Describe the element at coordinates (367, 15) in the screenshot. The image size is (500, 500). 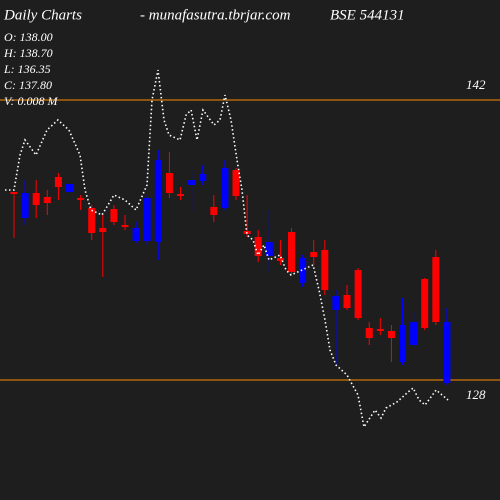
I see `symbol: BSE 544131` at that location.